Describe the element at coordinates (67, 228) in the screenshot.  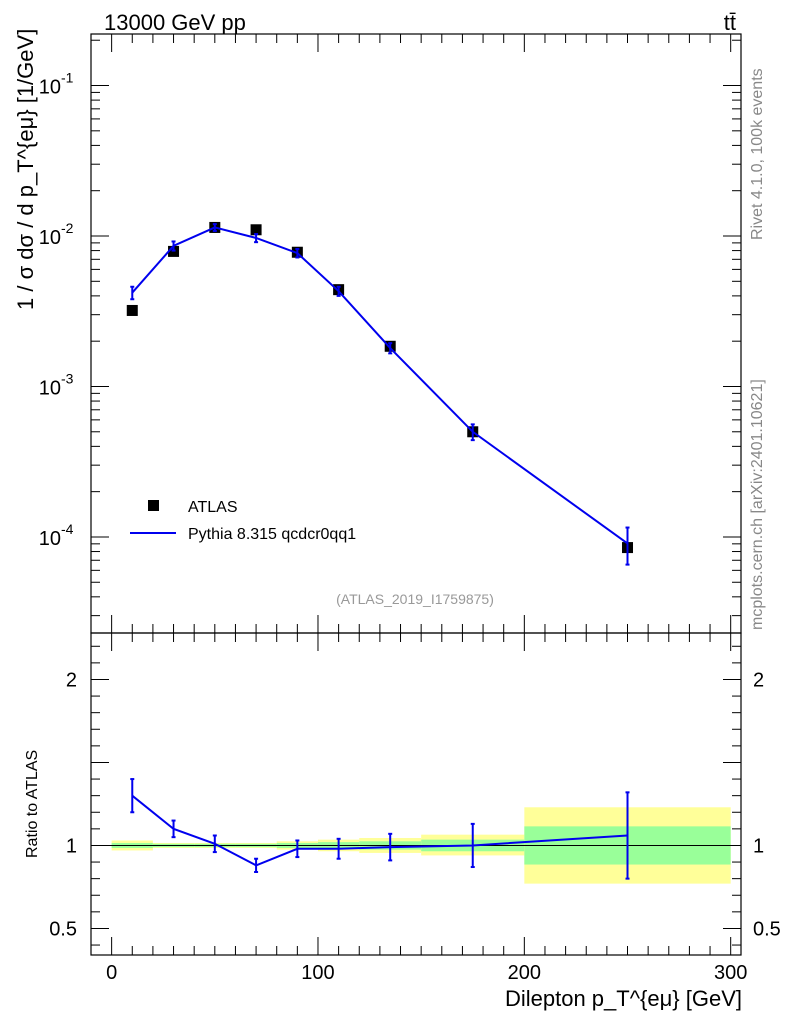
I see `main-y-tick-exponent: -2` at that location.